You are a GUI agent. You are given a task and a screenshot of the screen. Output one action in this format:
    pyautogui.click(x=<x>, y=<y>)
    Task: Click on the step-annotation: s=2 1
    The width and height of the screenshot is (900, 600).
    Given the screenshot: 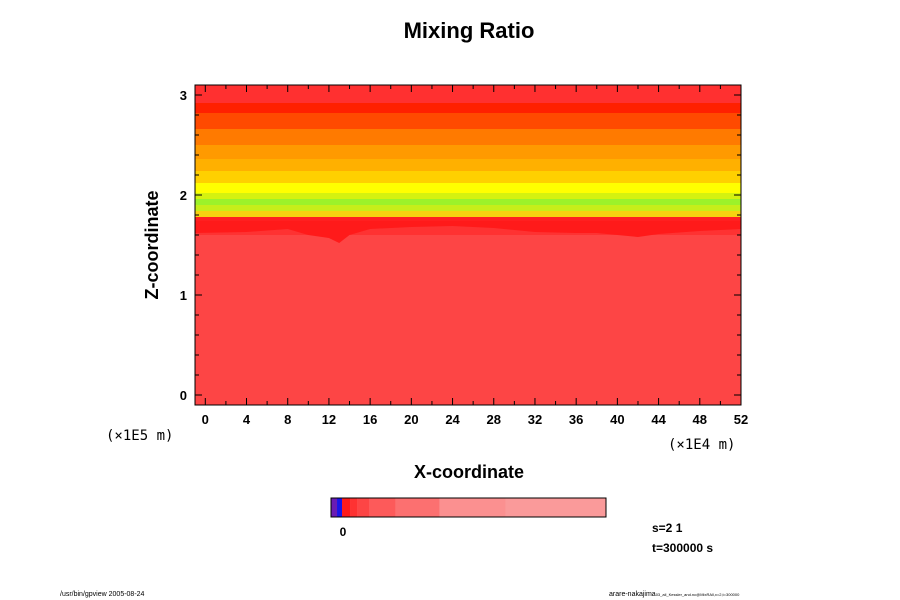 What is the action you would take?
    pyautogui.click(x=667, y=528)
    